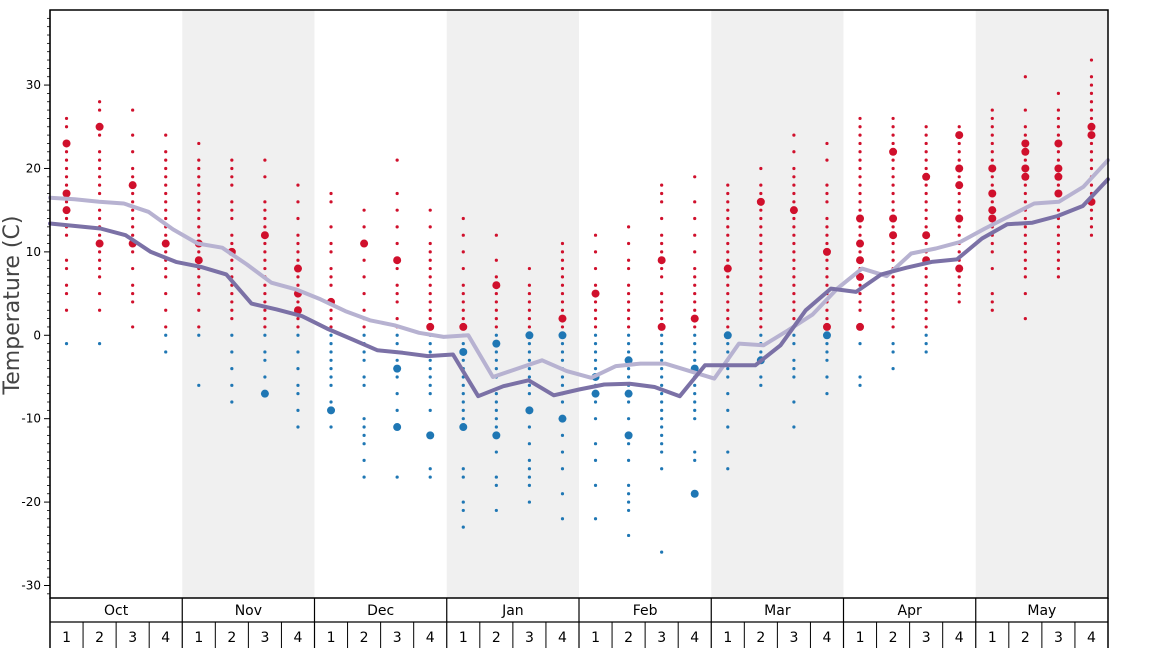  Describe the element at coordinates (1025, 638) in the screenshot. I see `week-label: 2` at that location.